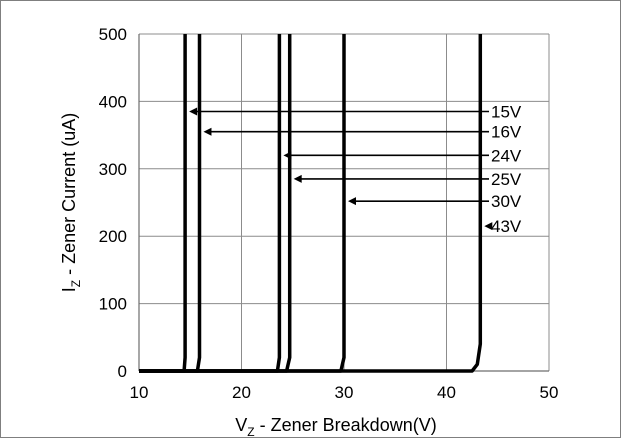  I want to click on arrowhead-30V, so click(352, 201).